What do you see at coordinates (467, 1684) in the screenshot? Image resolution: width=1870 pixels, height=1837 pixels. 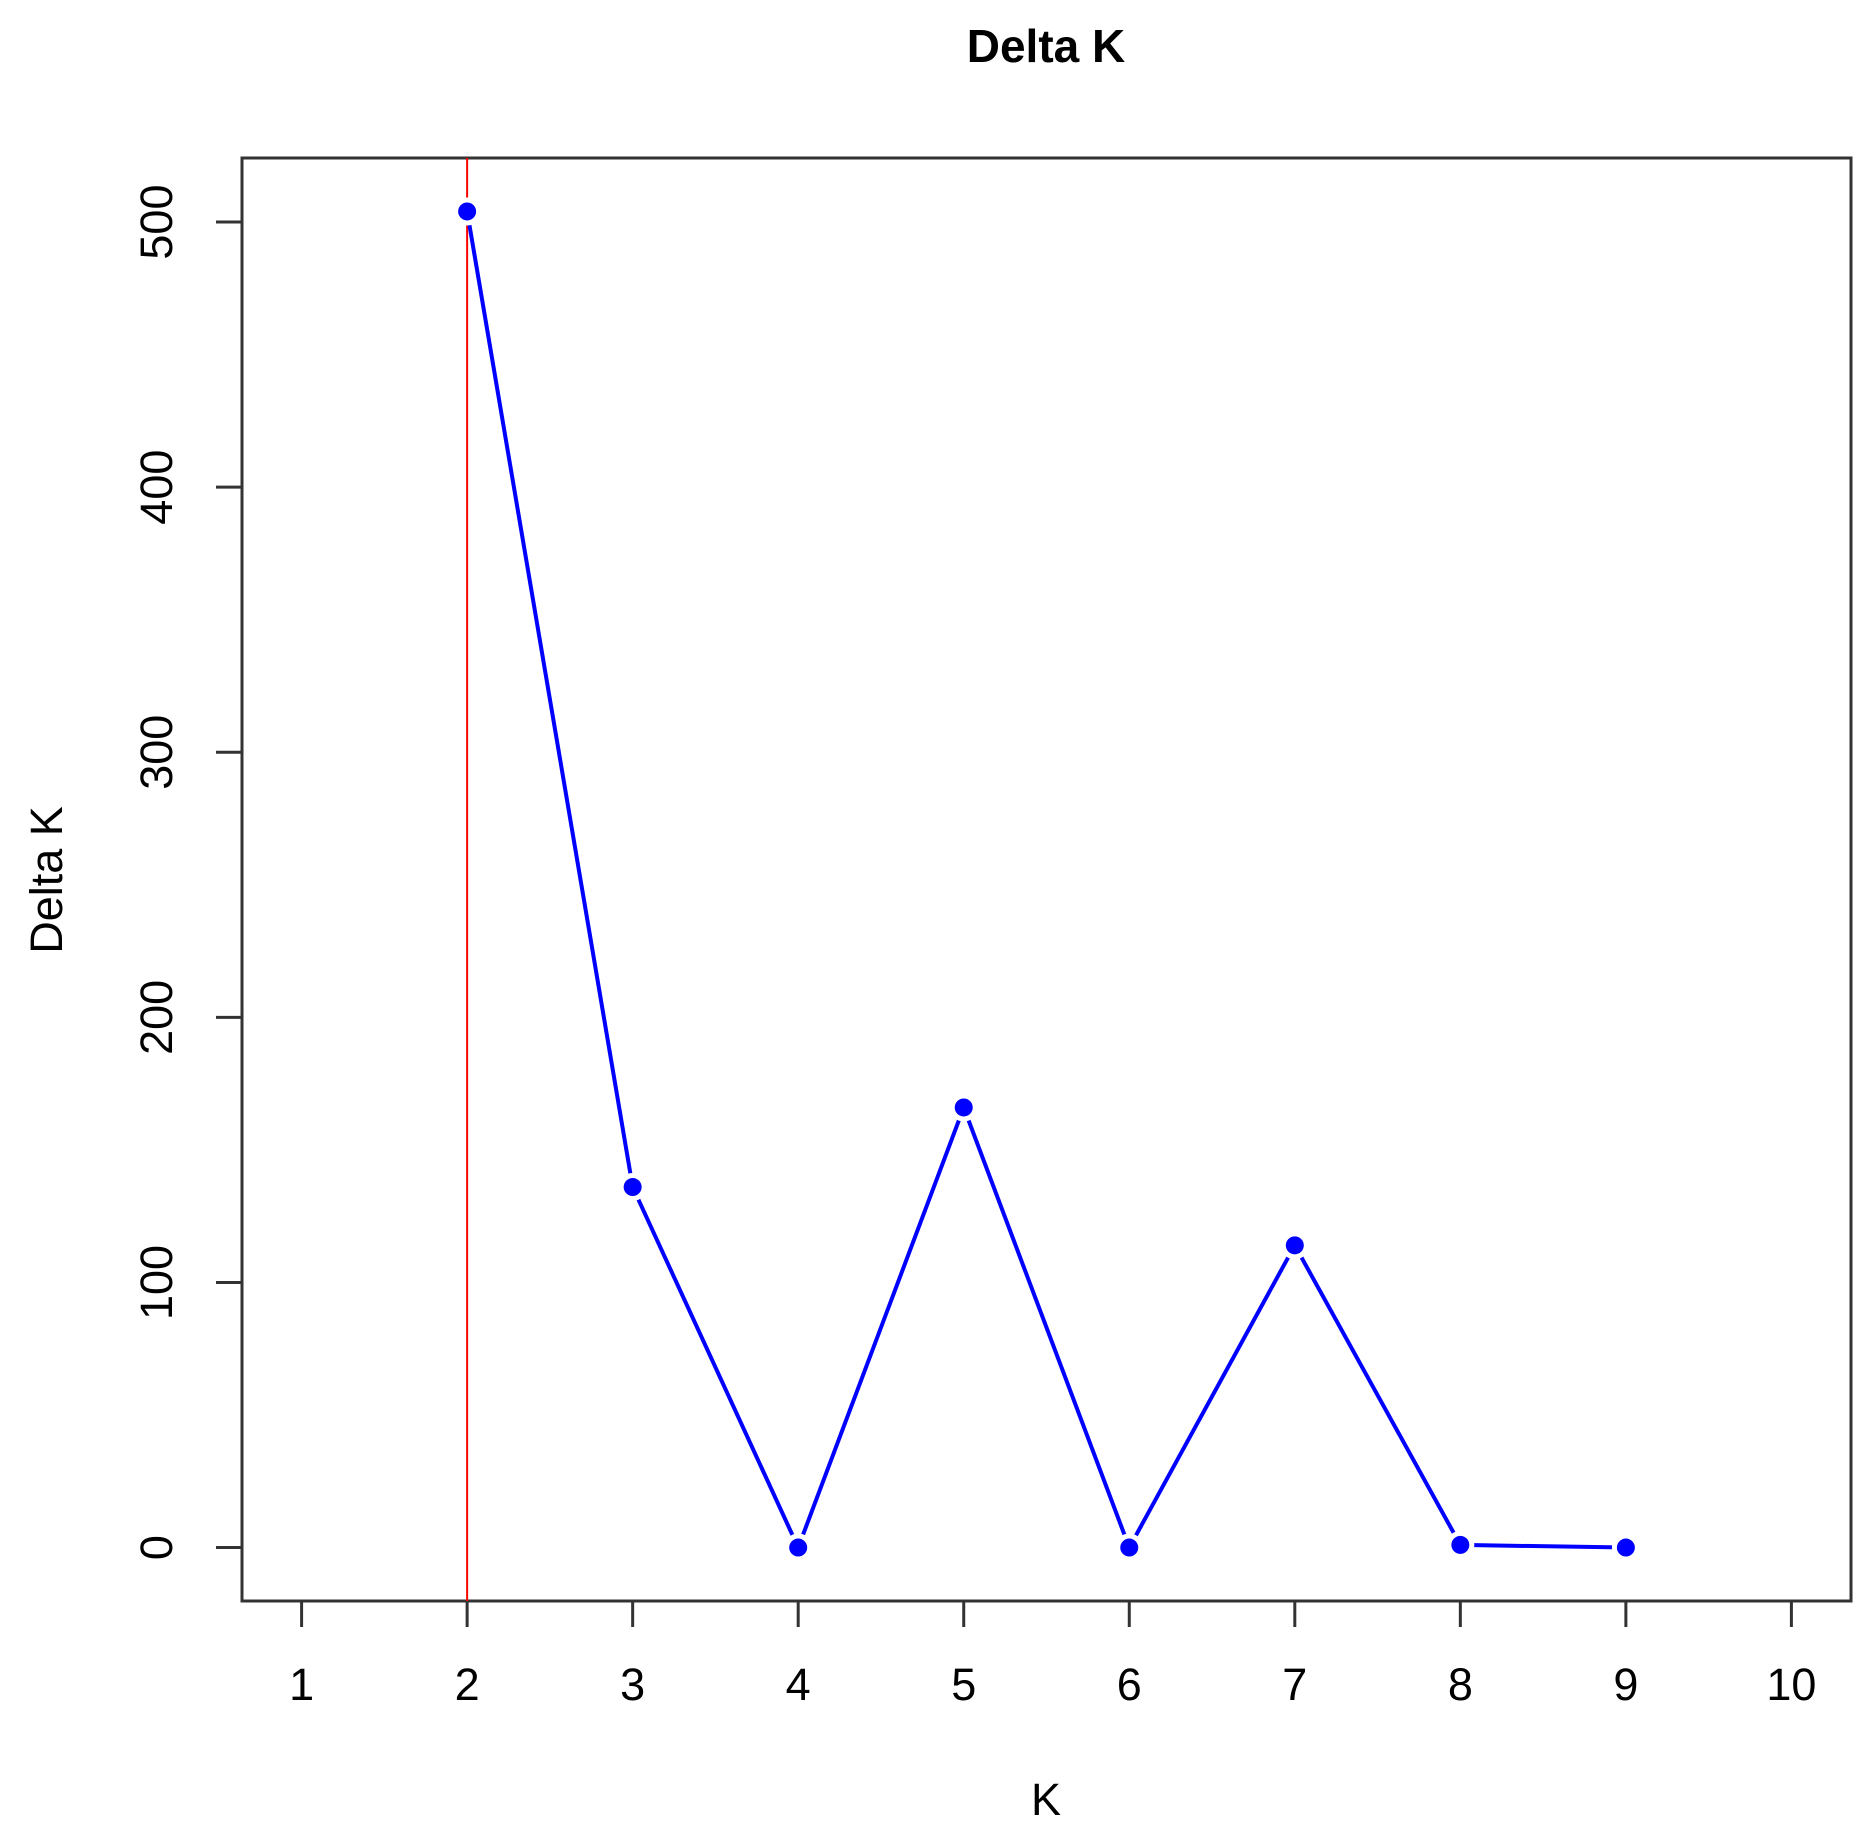 I see `x-tick-label: 2` at bounding box center [467, 1684].